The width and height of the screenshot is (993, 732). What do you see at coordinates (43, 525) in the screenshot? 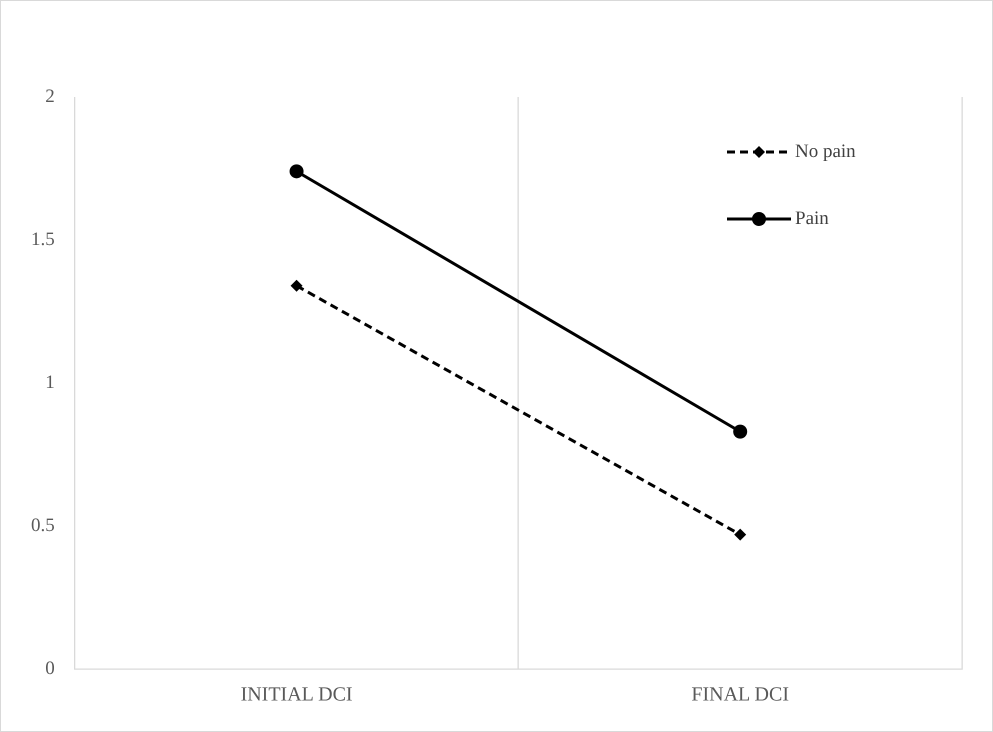
I see `y-tick-label: 0.5` at bounding box center [43, 525].